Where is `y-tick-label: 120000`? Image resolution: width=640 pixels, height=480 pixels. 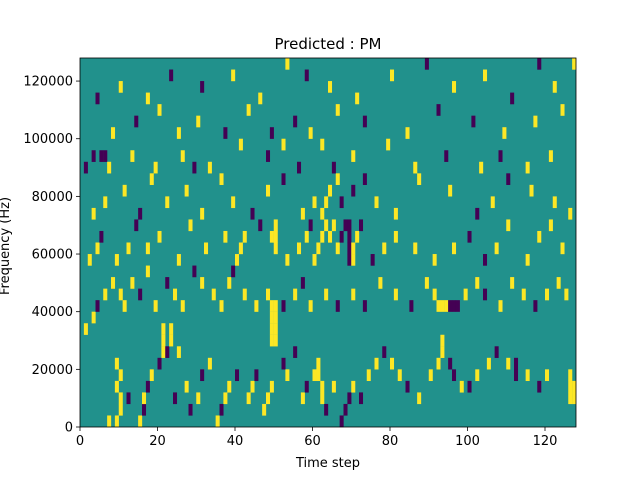
y-tick-label: 120000 is located at coordinates (48, 82).